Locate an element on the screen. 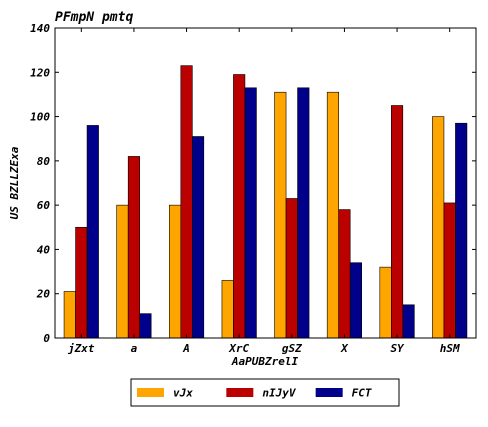  legend-frame is located at coordinates (265, 392).